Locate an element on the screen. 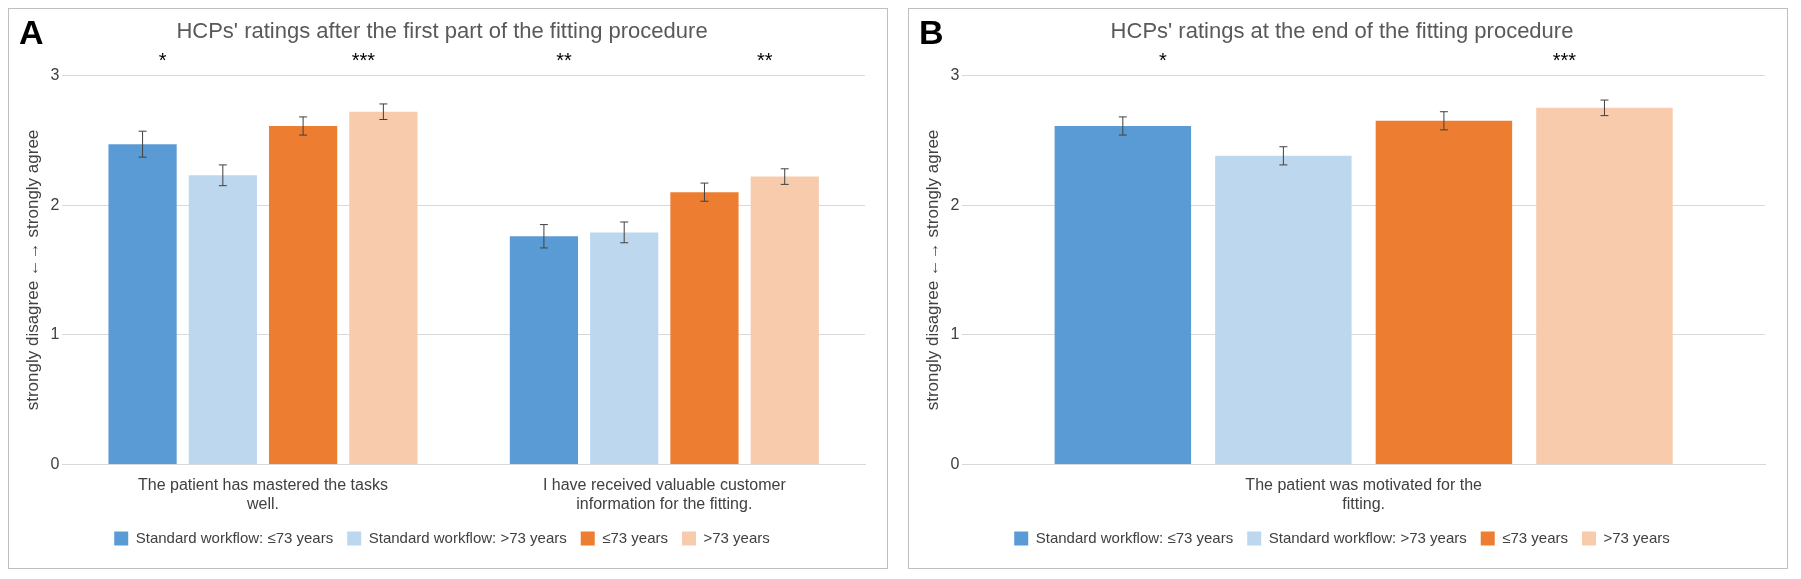 This screenshot has height=579, width=1801. chart-title: HCPs' ratings after the first part of the fitting procedure is located at coordinates (442, 31).